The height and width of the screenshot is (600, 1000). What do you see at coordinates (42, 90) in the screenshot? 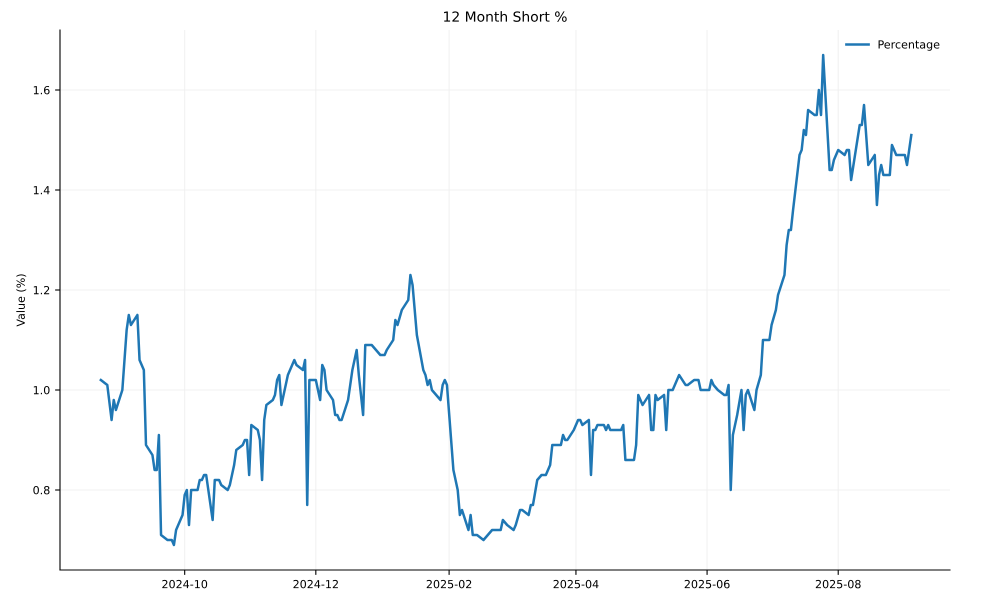
I see `y-tick-label: 1.6` at bounding box center [42, 90].